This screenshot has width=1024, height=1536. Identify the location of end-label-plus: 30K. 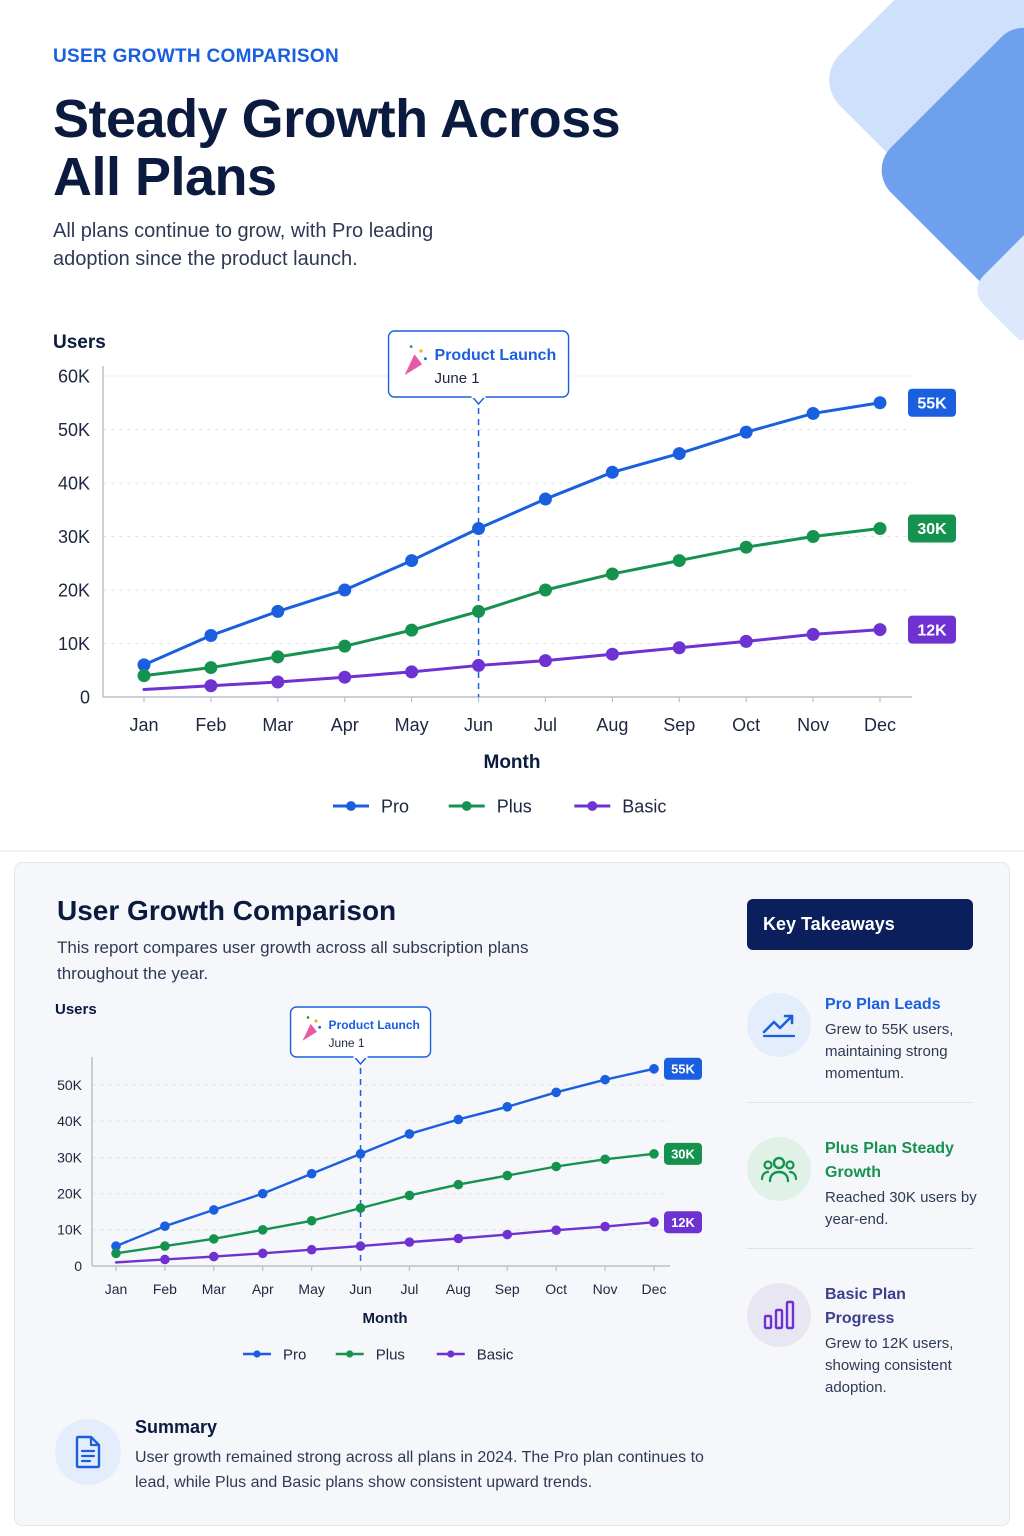
(932, 529).